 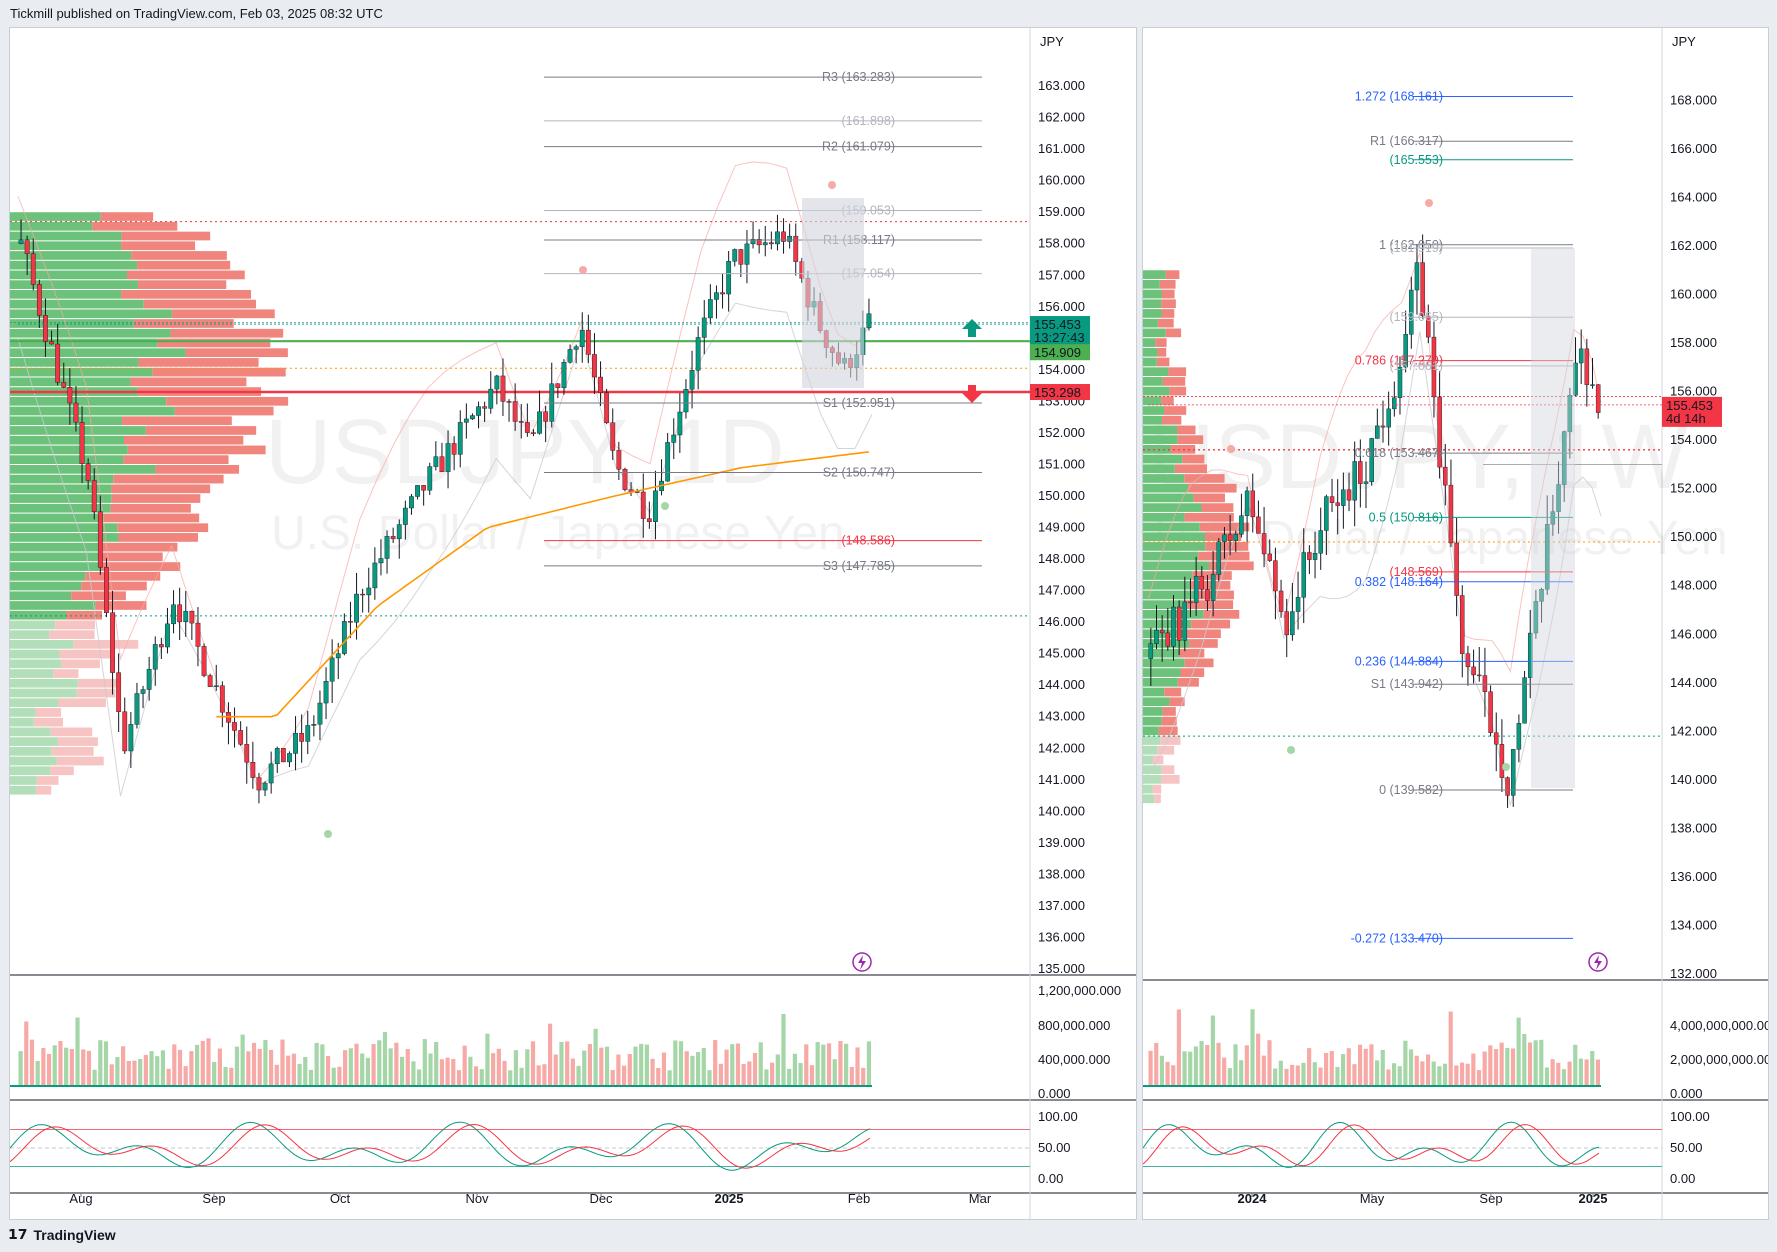 I want to click on price-tick-label: 142.000, so click(x=1061, y=747).